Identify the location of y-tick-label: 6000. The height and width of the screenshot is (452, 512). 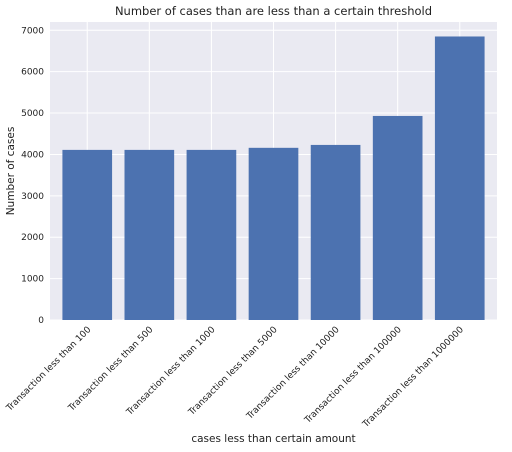
(32, 73).